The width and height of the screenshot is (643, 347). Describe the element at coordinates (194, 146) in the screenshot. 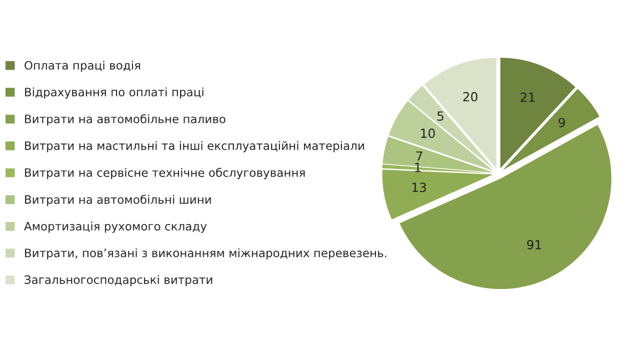

I see `legend-label: Витрати на мастильні та інші експлуатаційні матеріали` at that location.